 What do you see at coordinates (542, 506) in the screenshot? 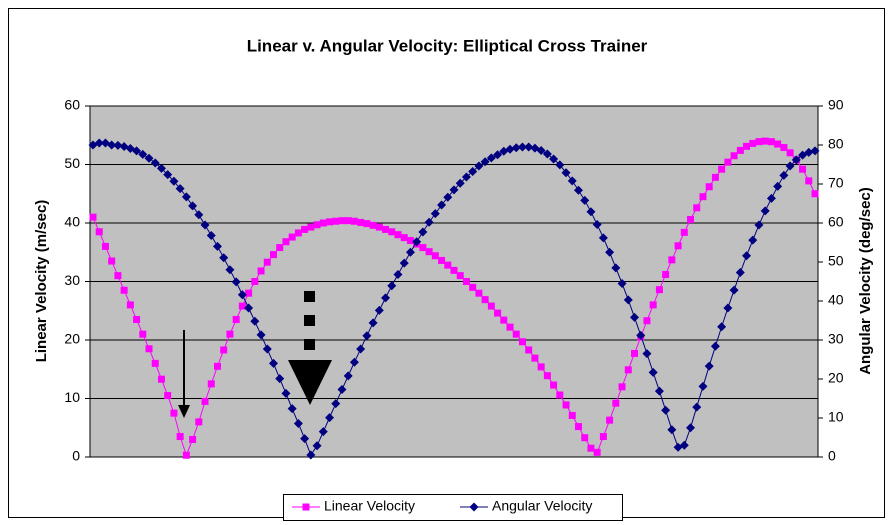
I see `legend-label: Angular Velocity` at bounding box center [542, 506].